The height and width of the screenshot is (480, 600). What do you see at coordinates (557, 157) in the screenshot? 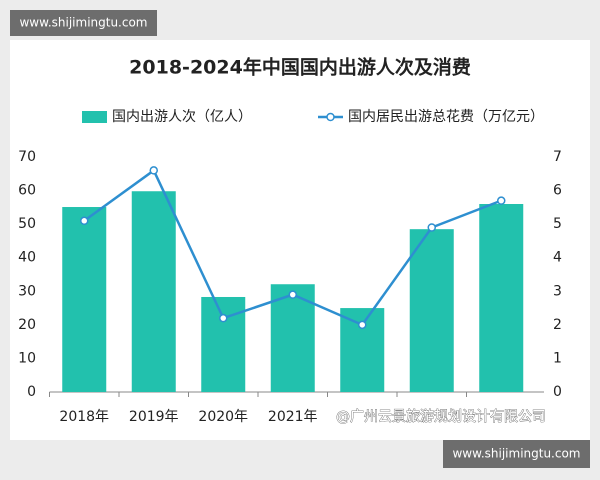
I see `y2-tick-label: 7` at bounding box center [557, 157].